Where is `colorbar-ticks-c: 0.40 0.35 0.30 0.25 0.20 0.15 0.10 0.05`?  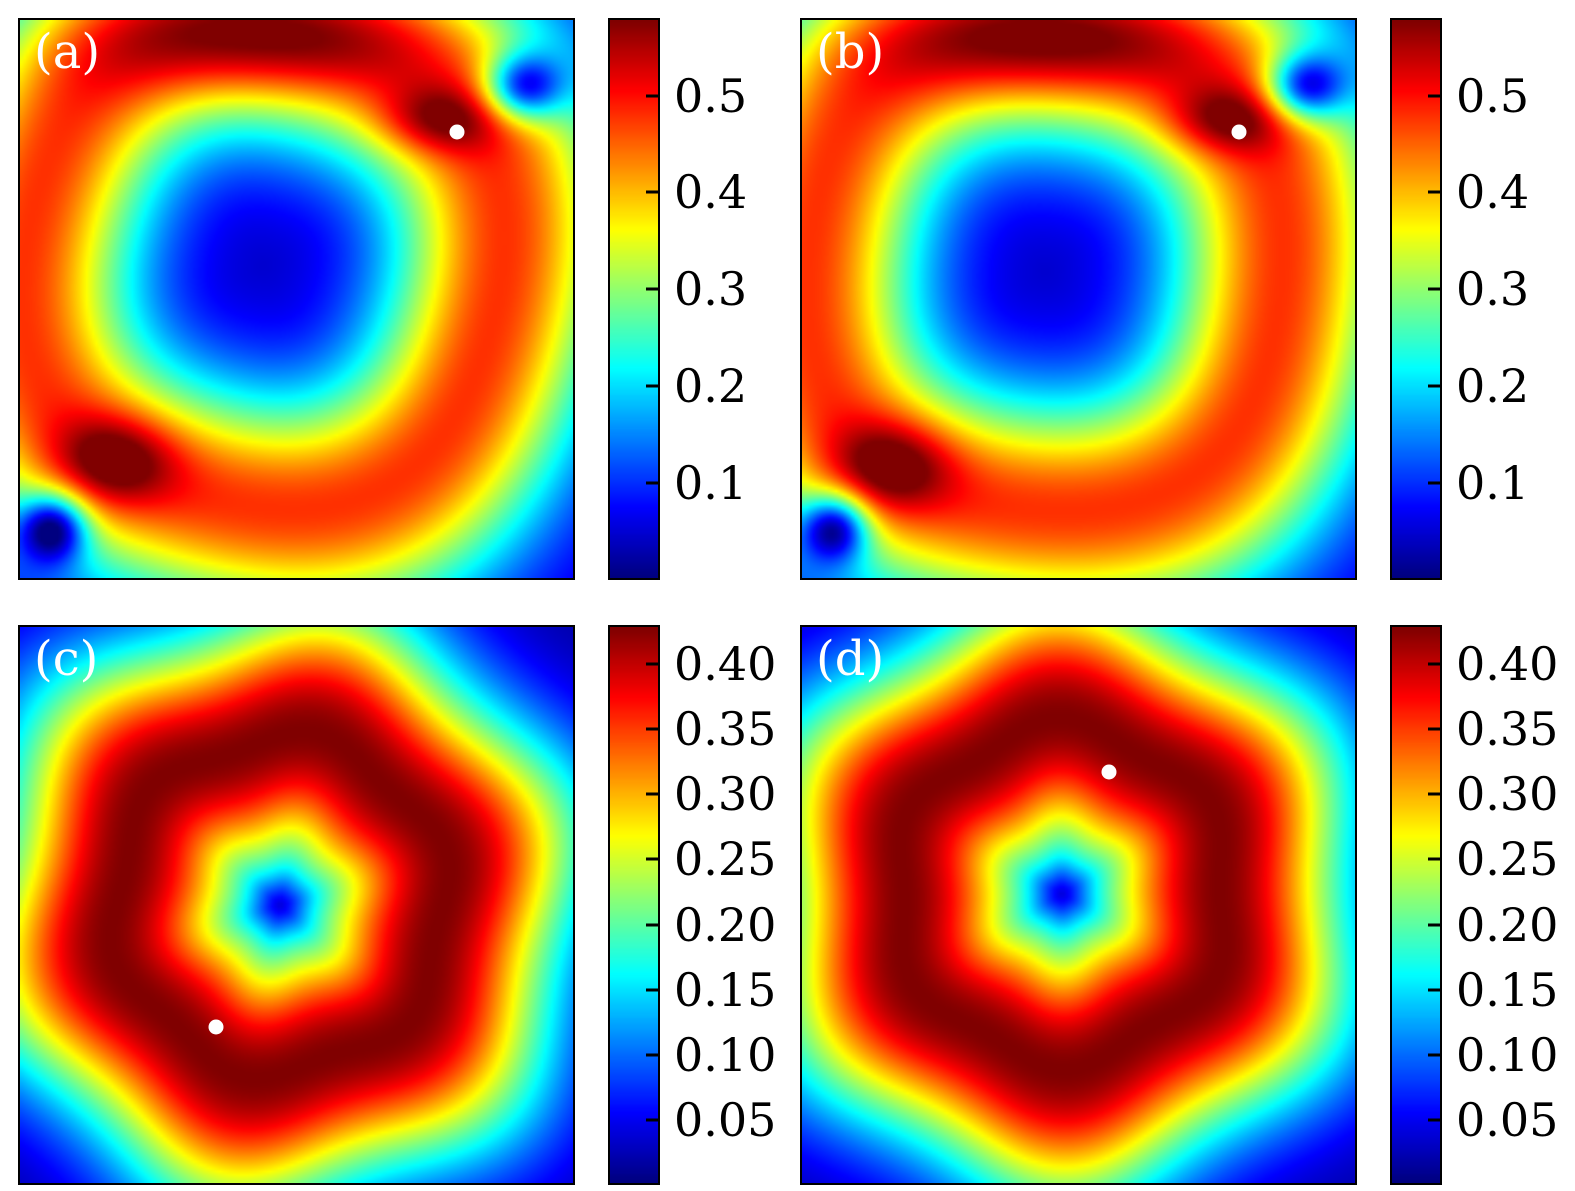 colorbar-ticks-c: 0.40 0.35 0.30 0.25 0.20 0.15 0.10 0.05 is located at coordinates (717, 905).